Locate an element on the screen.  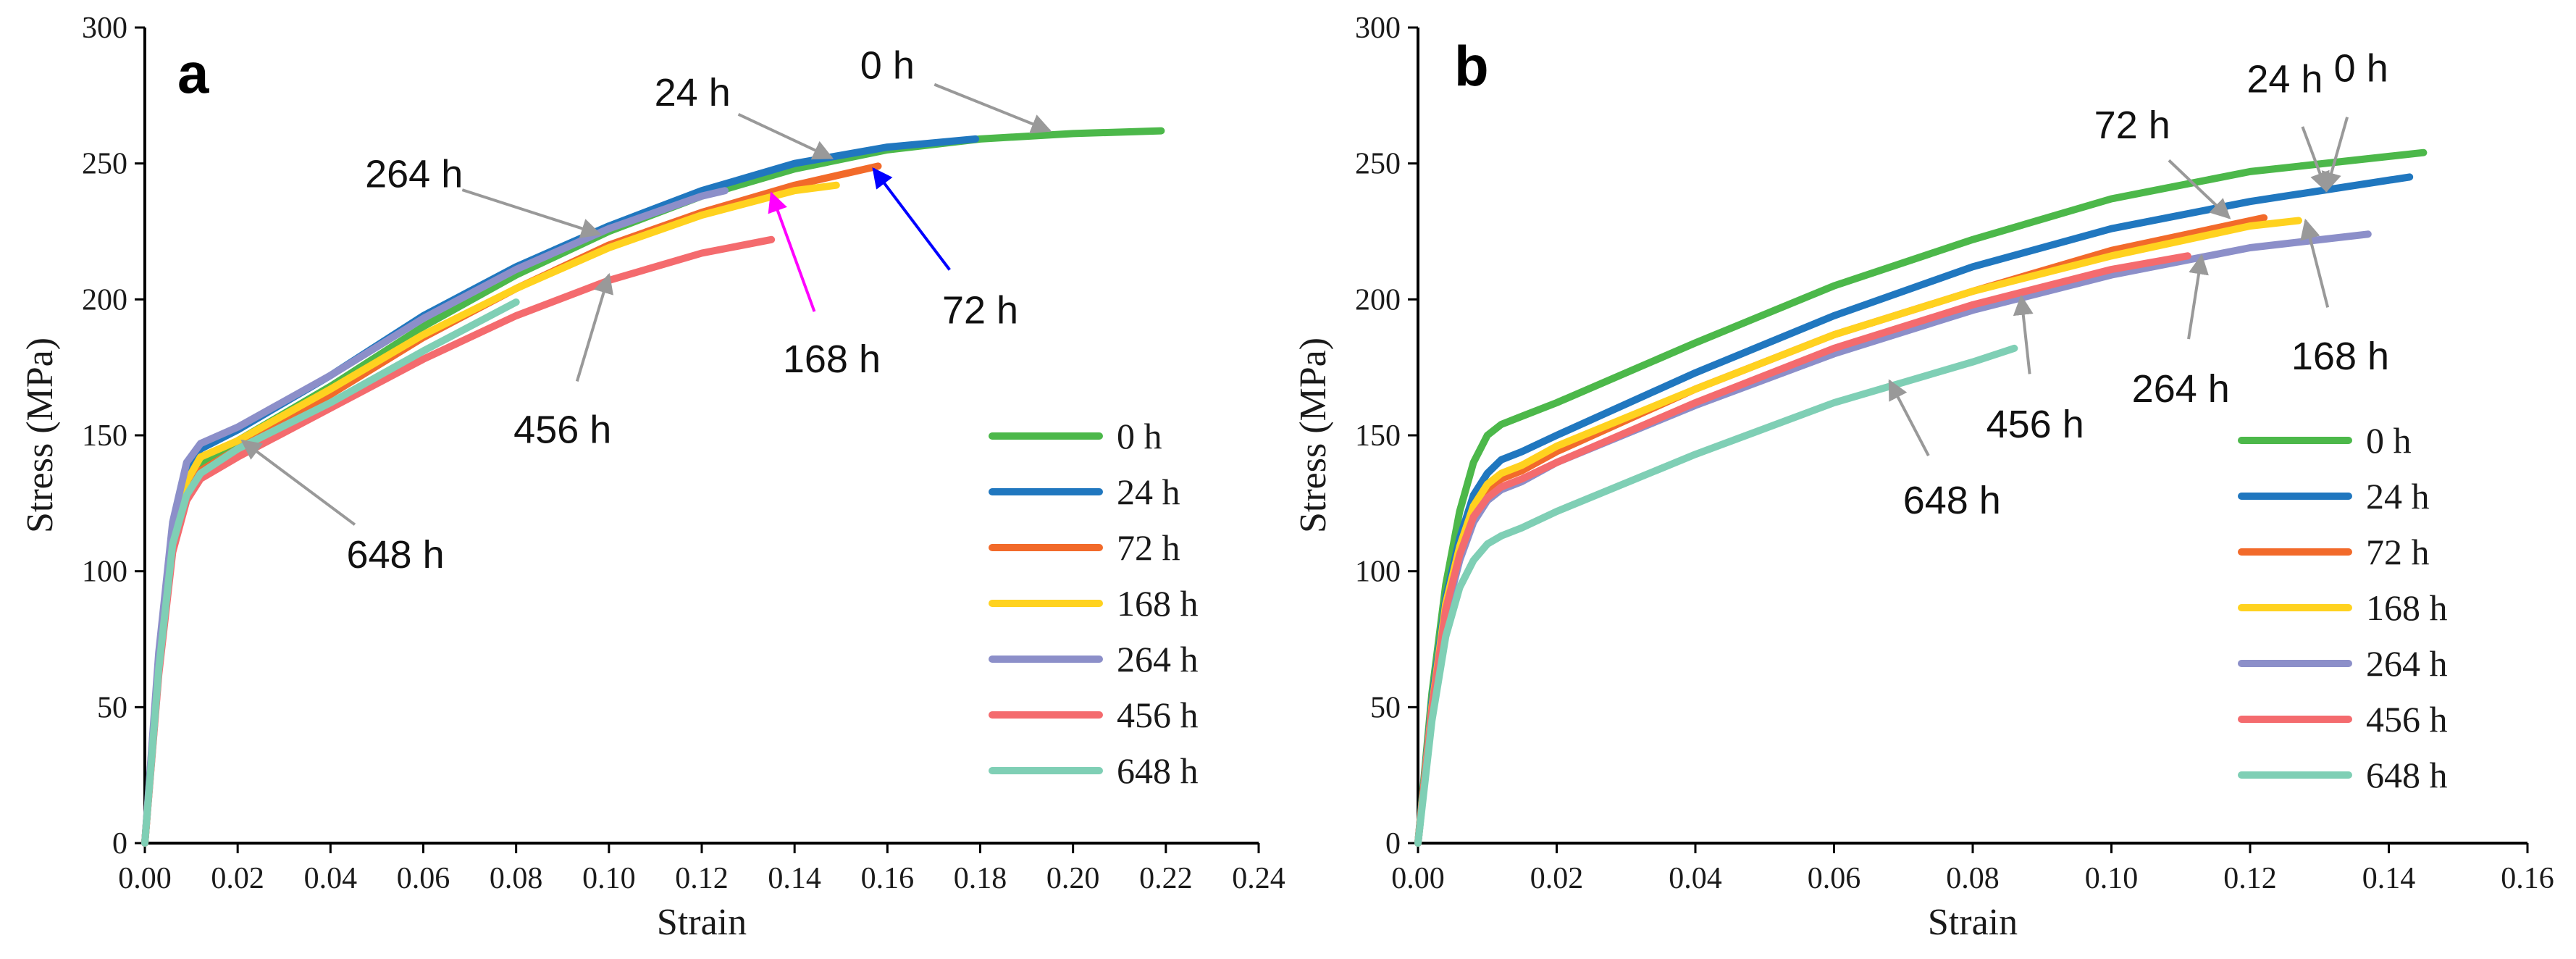
x-tick-label: 0.20 is located at coordinates (1073, 879).